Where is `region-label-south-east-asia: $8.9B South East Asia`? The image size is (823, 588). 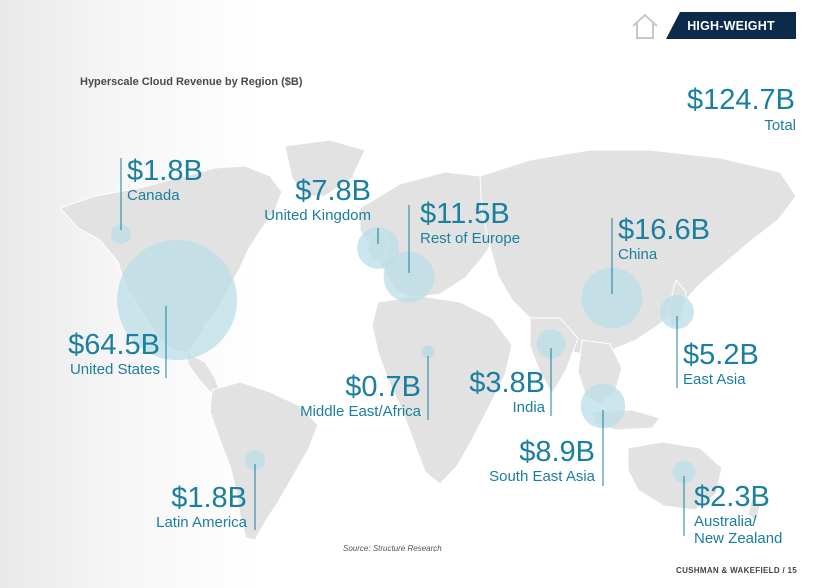 region-label-south-east-asia: $8.9B South East Asia is located at coordinates (542, 461).